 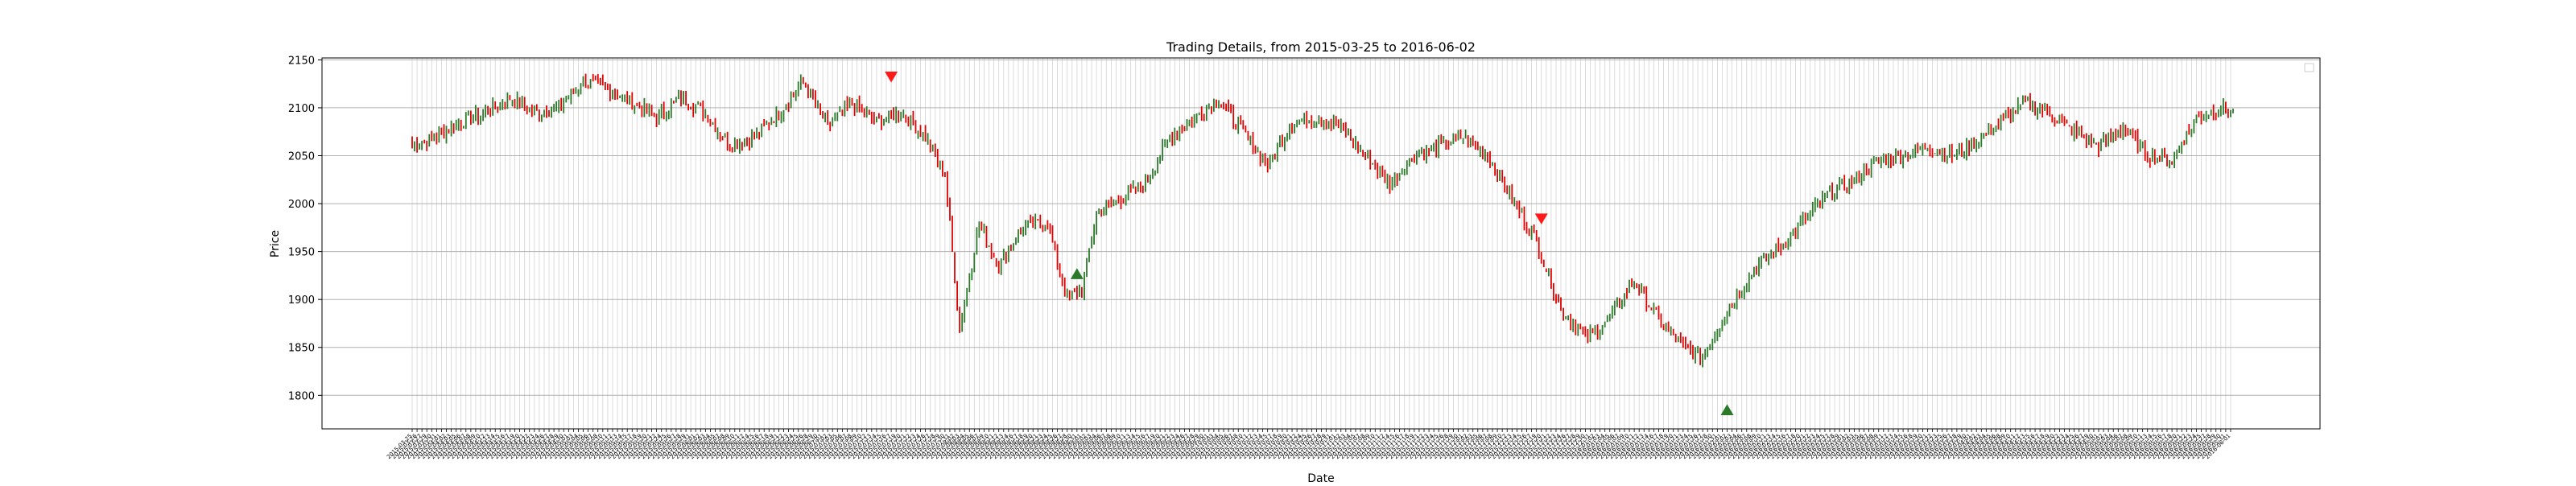 What do you see at coordinates (275, 243) in the screenshot?
I see `y-axis-label: Price` at bounding box center [275, 243].